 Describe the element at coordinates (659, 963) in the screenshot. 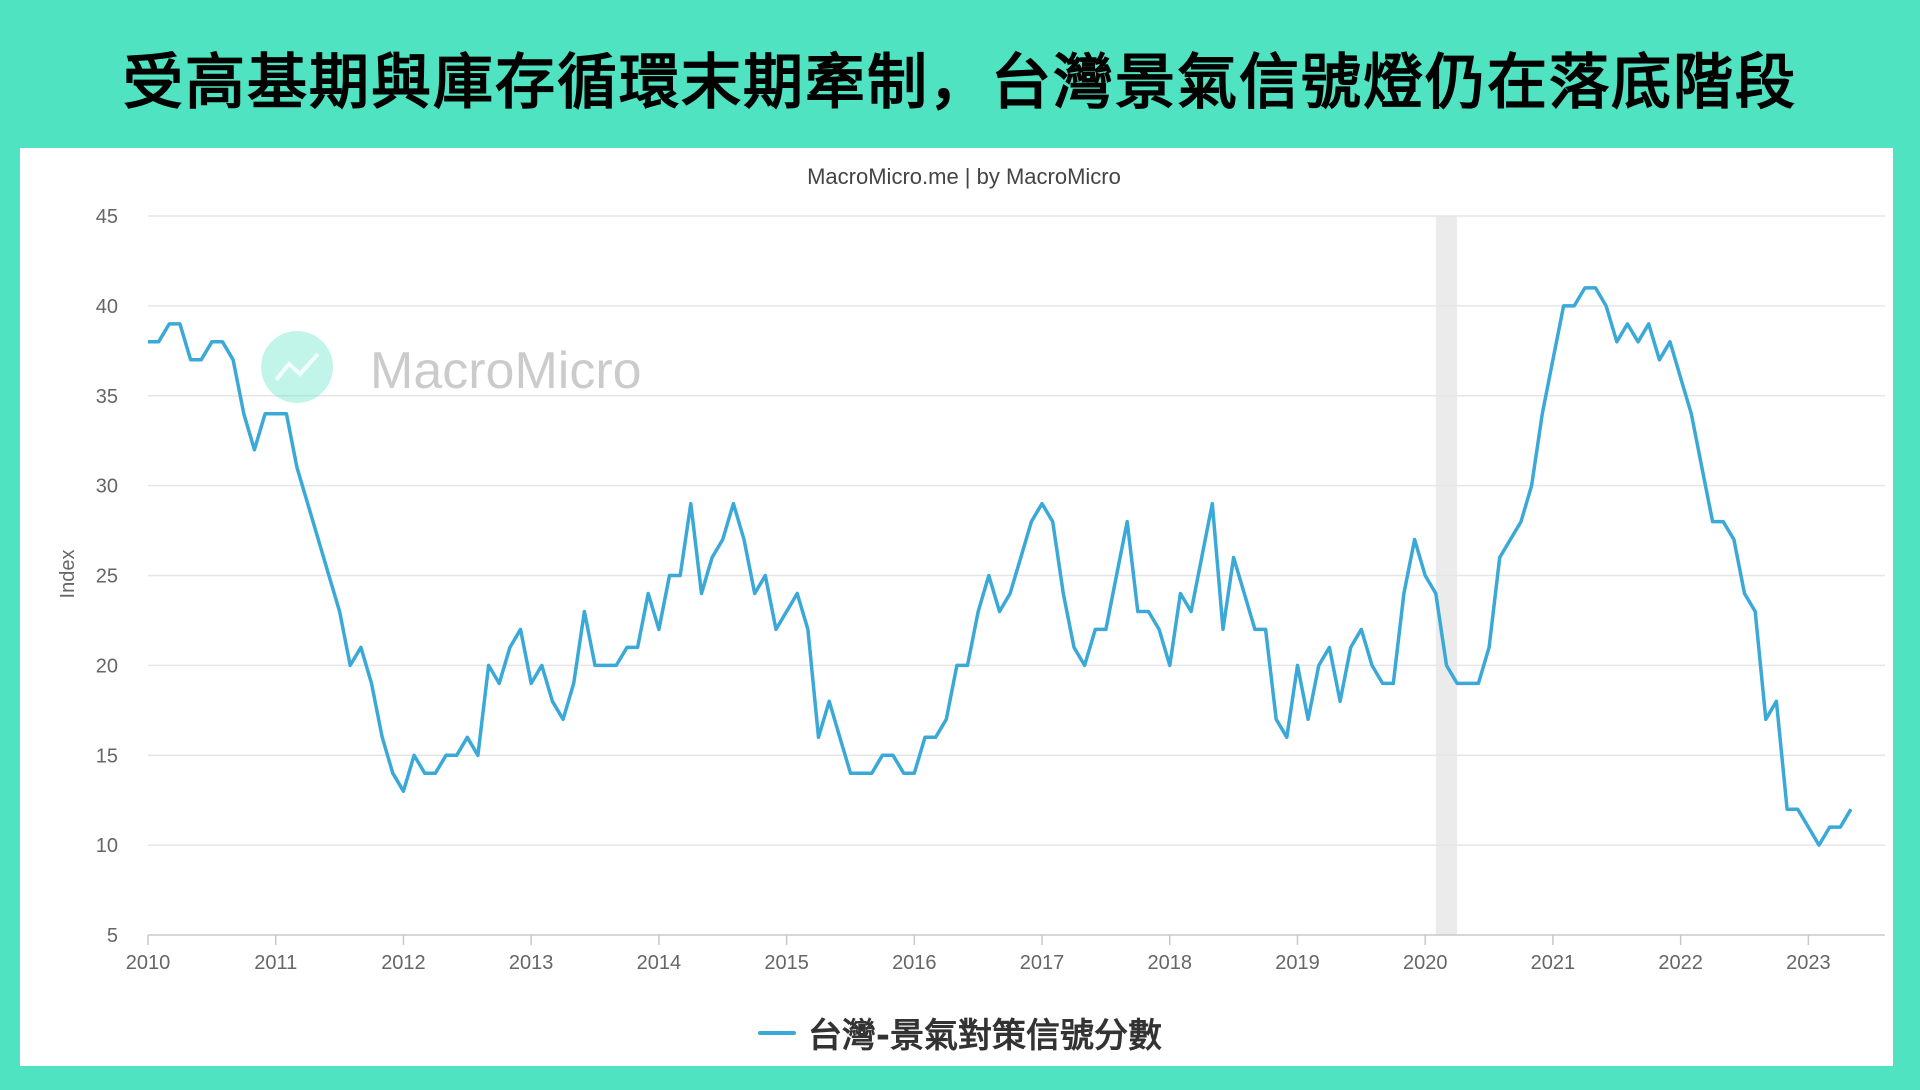

I see `x-tick-label: 2014` at that location.